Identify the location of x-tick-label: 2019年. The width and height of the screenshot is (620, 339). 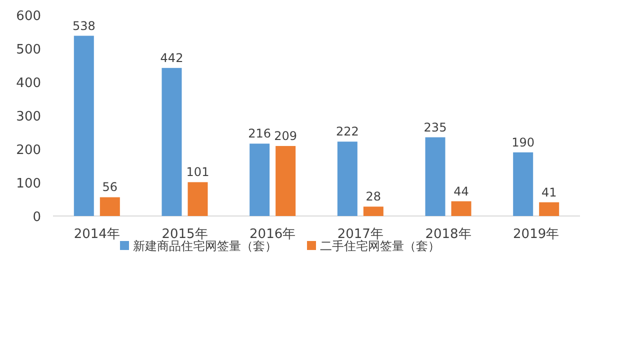
(536, 234).